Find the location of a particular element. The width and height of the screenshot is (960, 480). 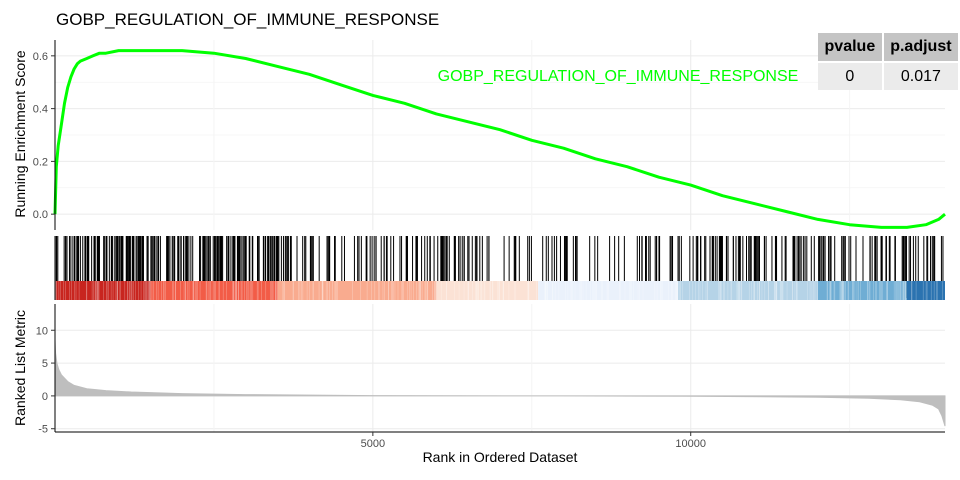

metric-y-tick-label: 5 is located at coordinates (45, 364).